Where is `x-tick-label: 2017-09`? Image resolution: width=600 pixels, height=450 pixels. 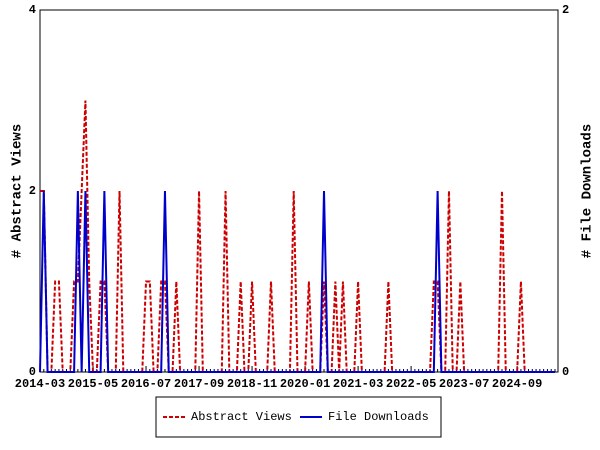 x-tick-label: 2017-09 is located at coordinates (199, 384).